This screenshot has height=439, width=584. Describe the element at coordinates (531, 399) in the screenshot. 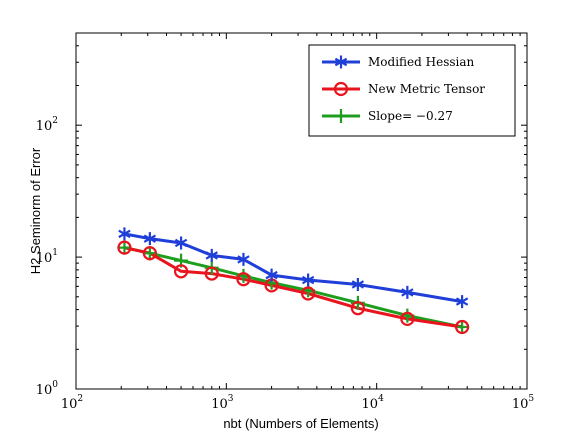

I see `x-tick-exponent: 5` at that location.